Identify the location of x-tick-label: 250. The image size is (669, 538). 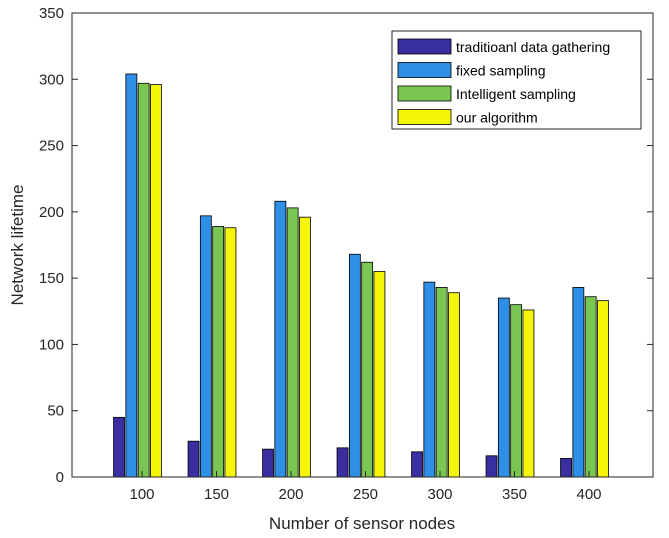
(365, 494).